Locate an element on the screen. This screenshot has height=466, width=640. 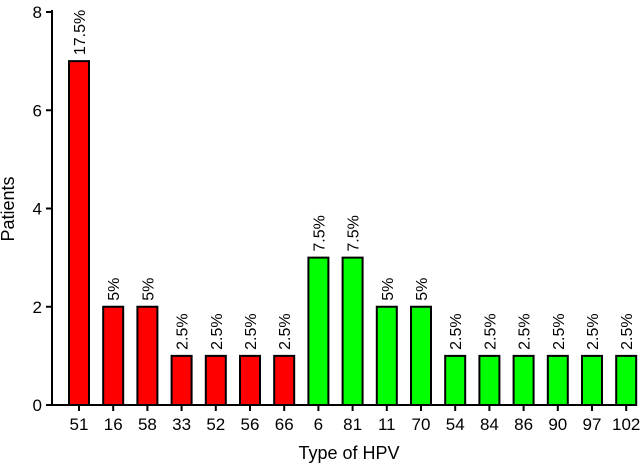
data-label-hpv-16: 5% is located at coordinates (114, 289).